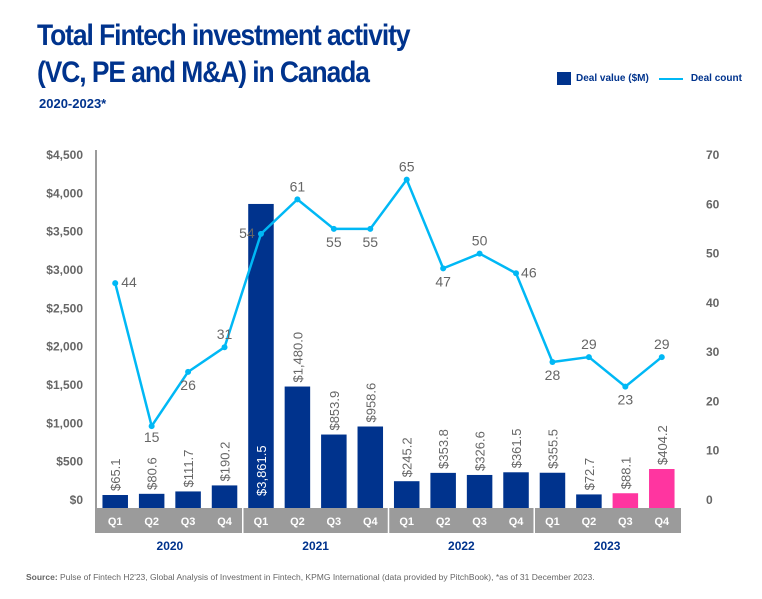 This screenshot has width=762, height=599. What do you see at coordinates (553, 375) in the screenshot?
I see `deal-count-label: 28` at bounding box center [553, 375].